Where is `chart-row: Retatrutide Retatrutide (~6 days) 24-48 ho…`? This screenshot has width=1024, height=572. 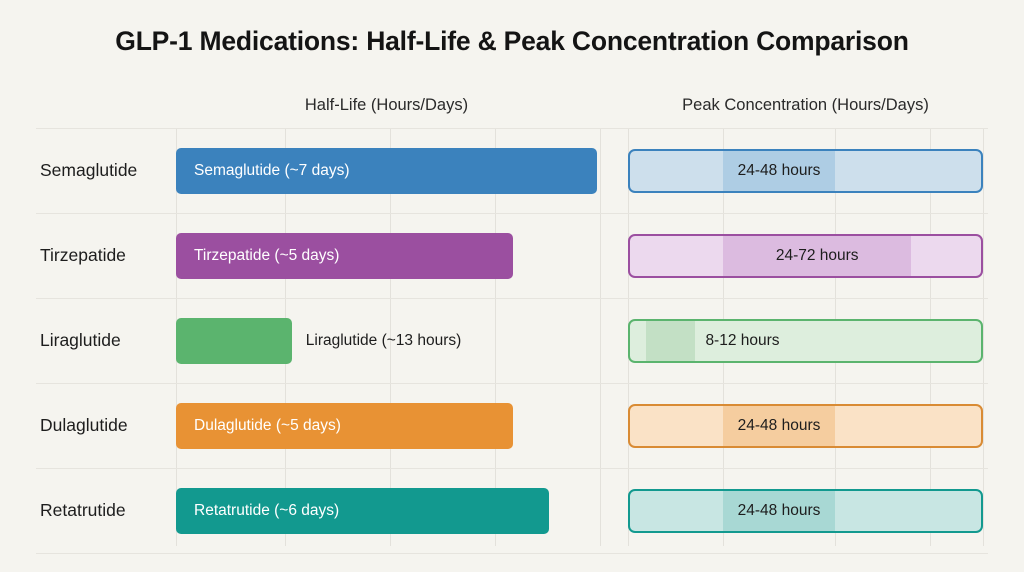
chart-row: Retatrutide Retatrutide (~6 days) 24-48 ho… is located at coordinates (512, 510).